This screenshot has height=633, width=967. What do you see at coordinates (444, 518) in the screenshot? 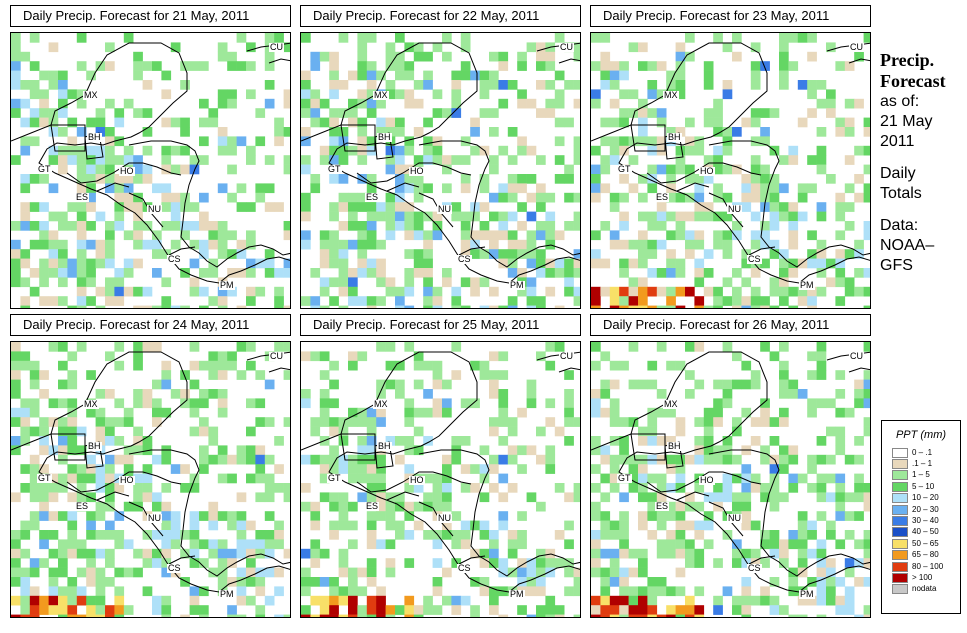
I see `country-label-nu: NU` at bounding box center [444, 518].